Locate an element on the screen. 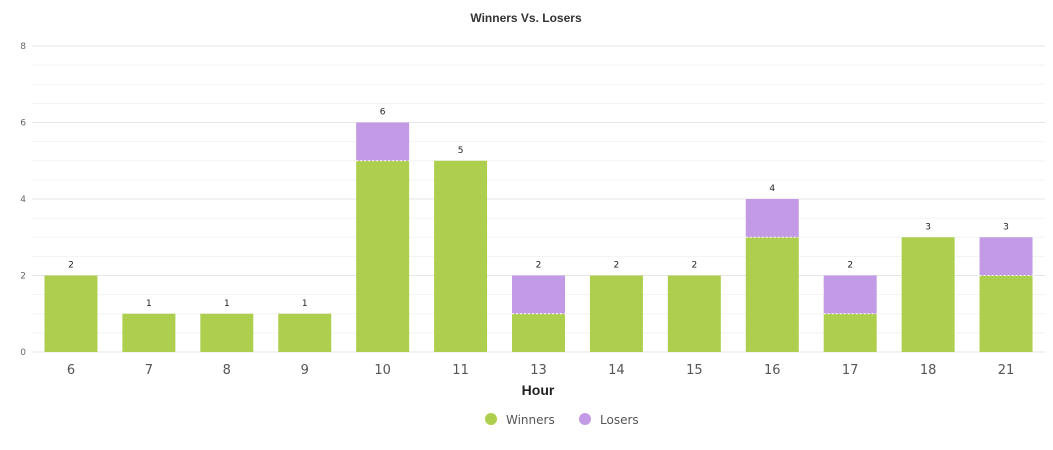 This screenshot has width=1053, height=450. y-tick-label: 8 is located at coordinates (23, 47).